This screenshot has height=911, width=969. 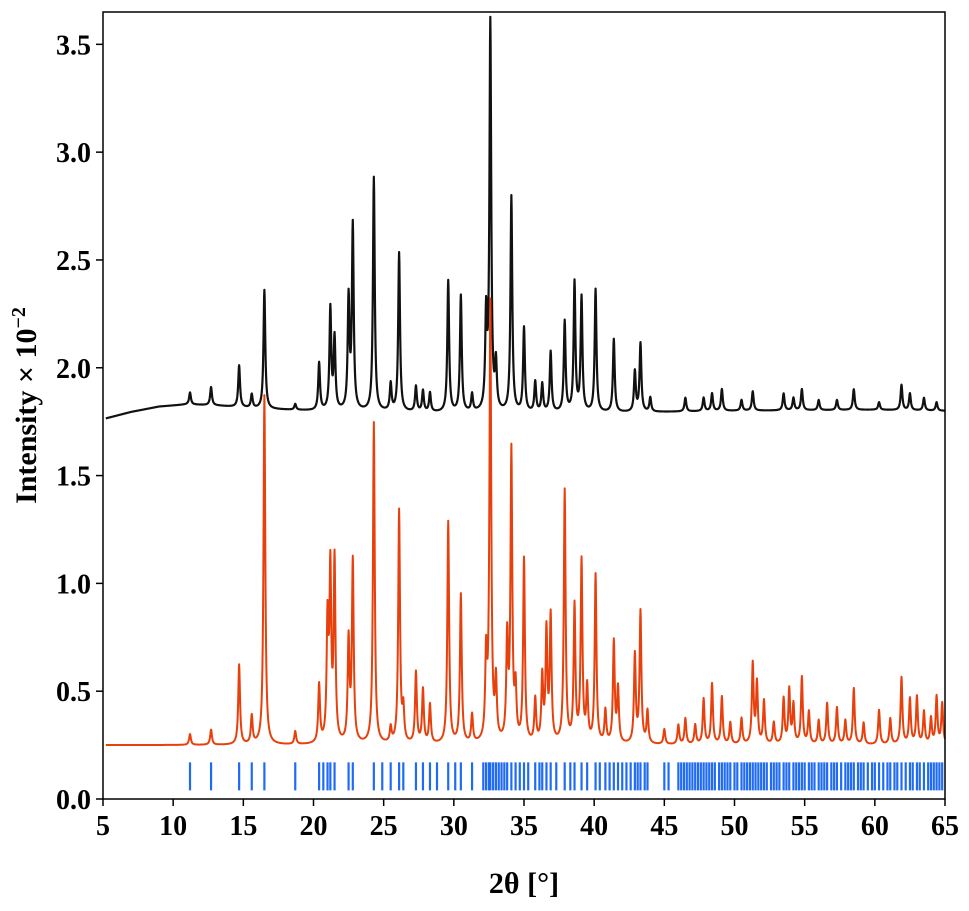 I want to click on y-tick-label-5: 2.5, so click(x=73, y=261).